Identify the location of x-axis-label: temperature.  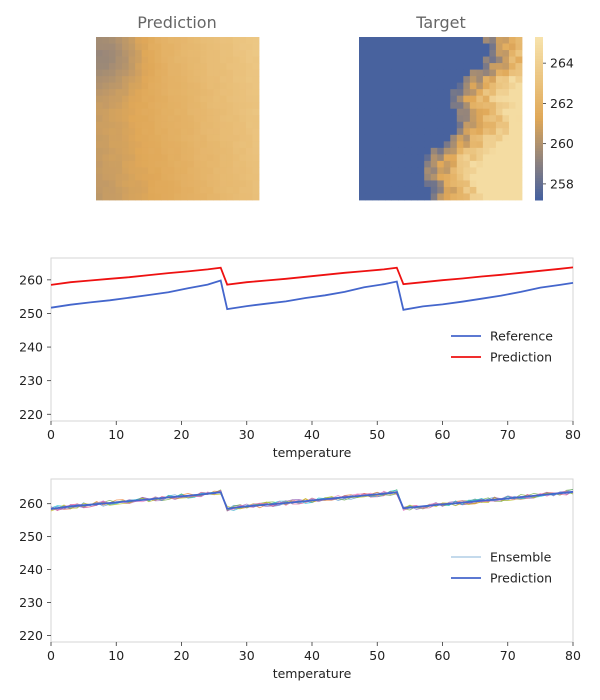
(312, 452).